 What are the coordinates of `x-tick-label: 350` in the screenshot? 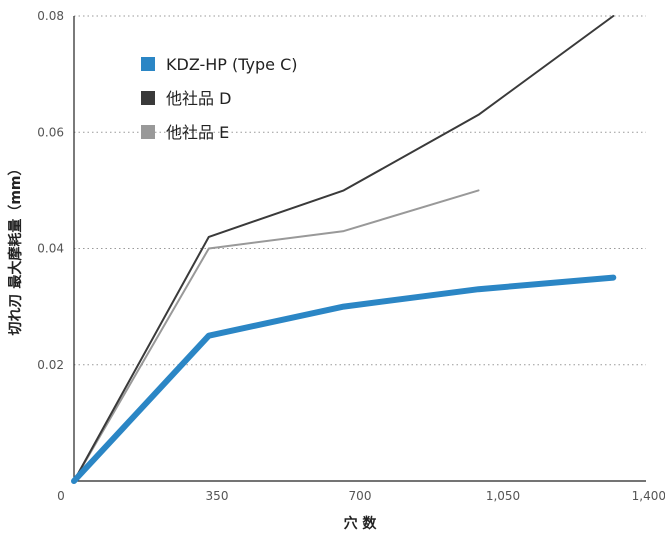 It's located at (217, 496).